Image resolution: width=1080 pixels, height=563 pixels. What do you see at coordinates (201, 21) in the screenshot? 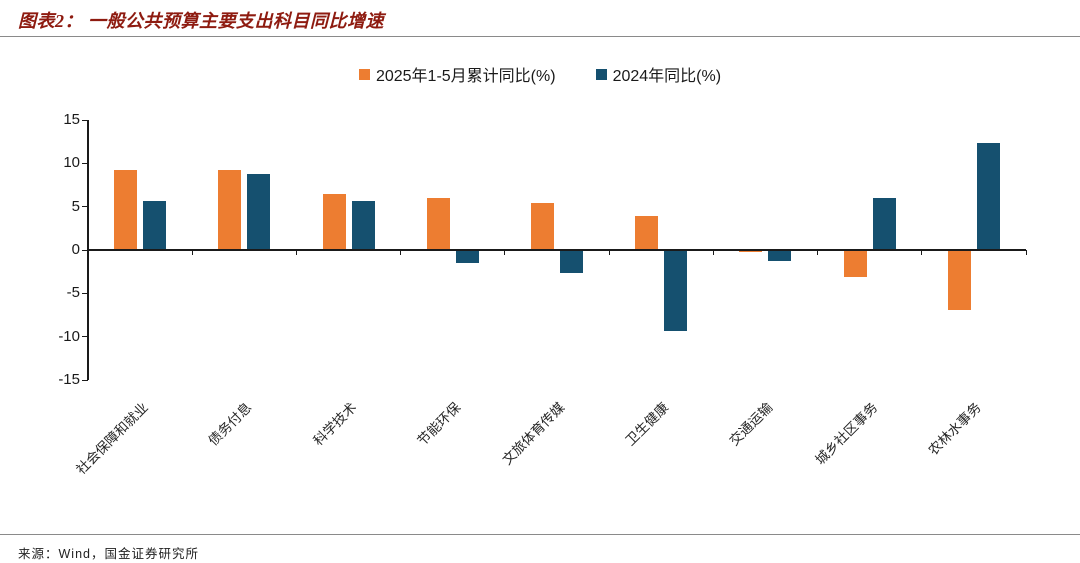
I see `figure-title: 图表2： 一般公共预算主要支出科目同比增速` at bounding box center [201, 21].